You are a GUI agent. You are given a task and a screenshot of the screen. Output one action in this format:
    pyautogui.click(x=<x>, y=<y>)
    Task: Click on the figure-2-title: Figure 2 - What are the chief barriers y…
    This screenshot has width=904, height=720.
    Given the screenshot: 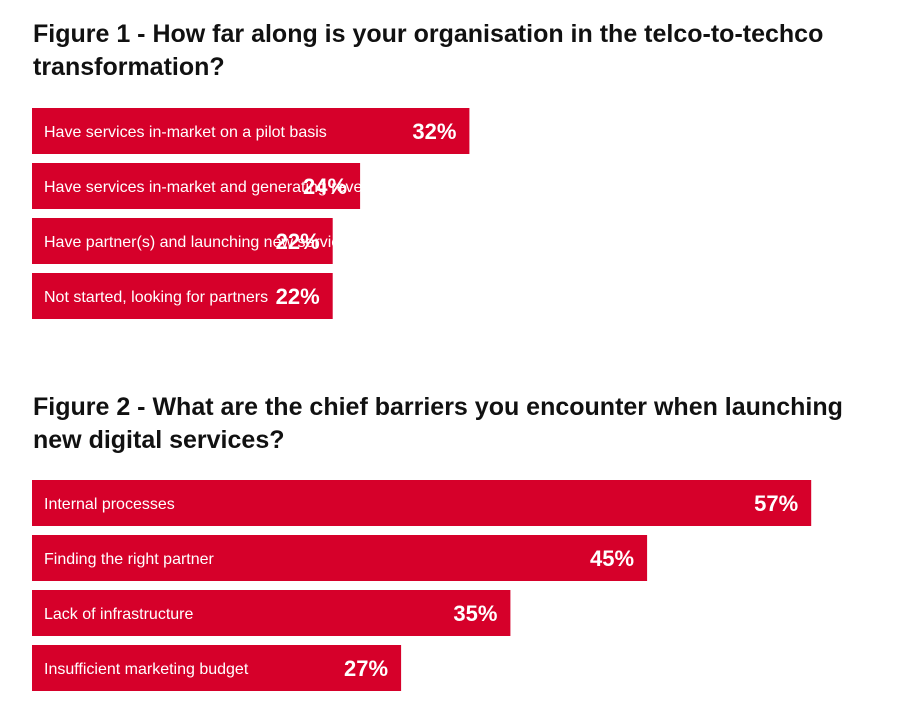 What is the action you would take?
    pyautogui.click(x=438, y=423)
    